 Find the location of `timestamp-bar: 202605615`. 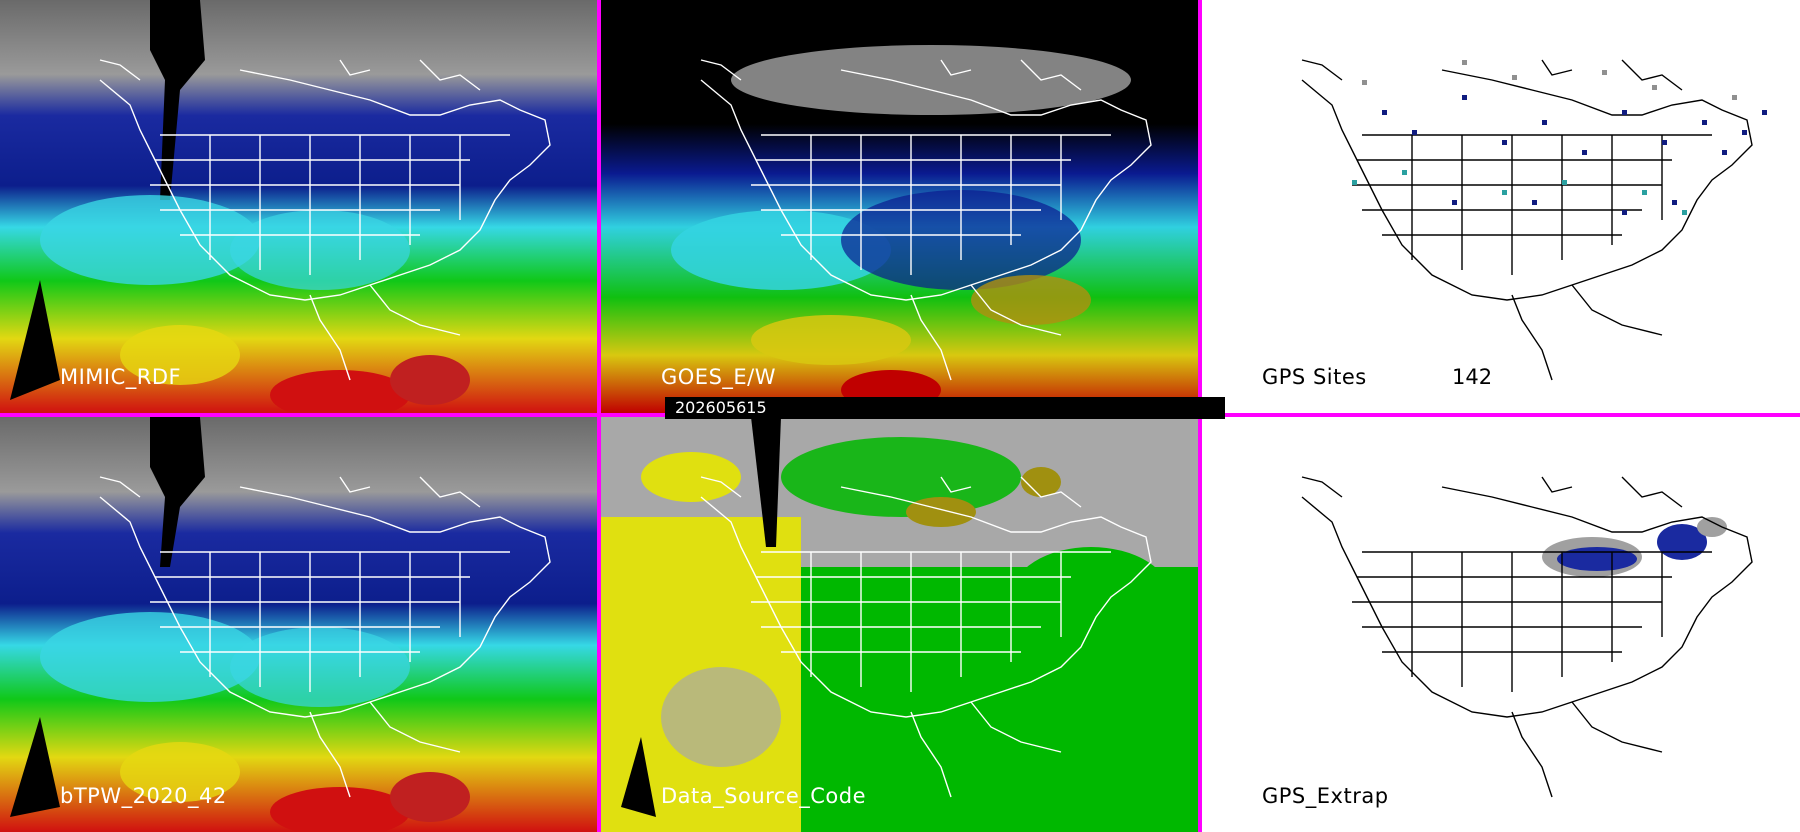

timestamp-bar: 202605615 is located at coordinates (945, 408).